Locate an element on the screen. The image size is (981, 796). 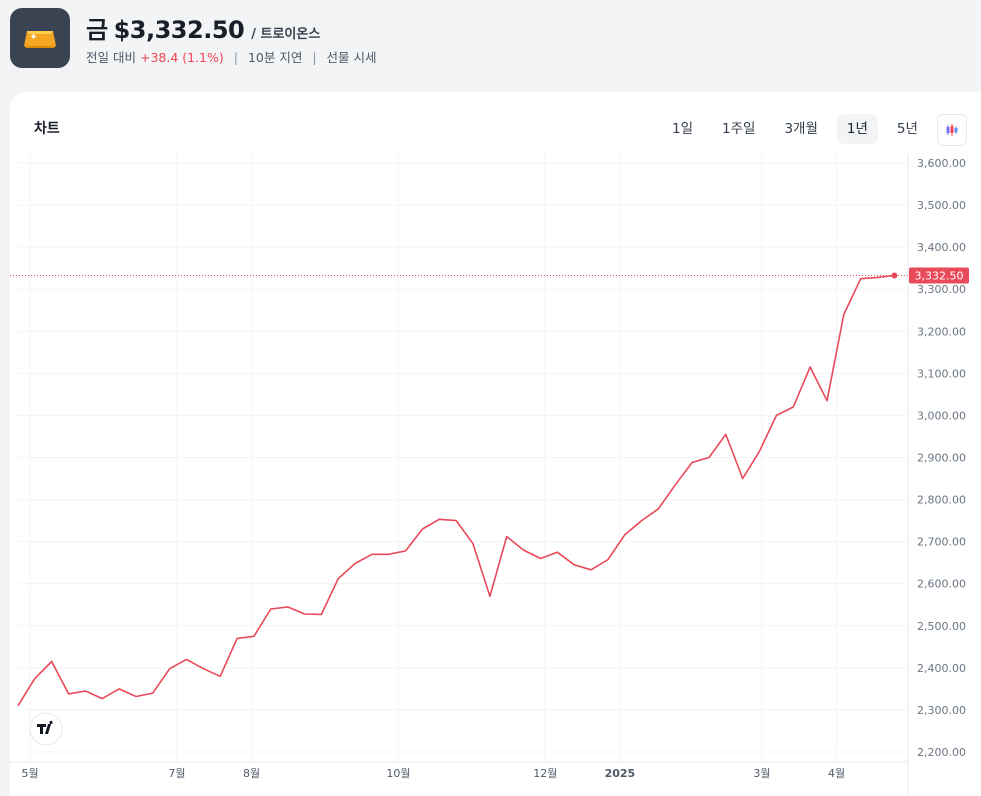
period-1y-button: 1년 is located at coordinates (857, 129).